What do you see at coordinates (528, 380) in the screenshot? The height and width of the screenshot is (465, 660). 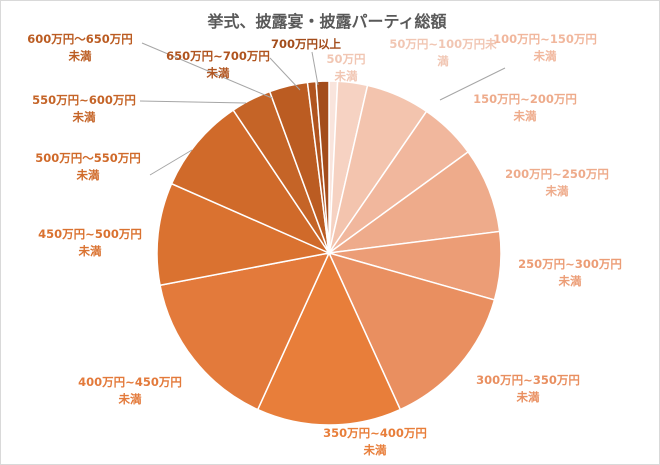 I see `data-label-line: 300万円~350万円` at bounding box center [528, 380].